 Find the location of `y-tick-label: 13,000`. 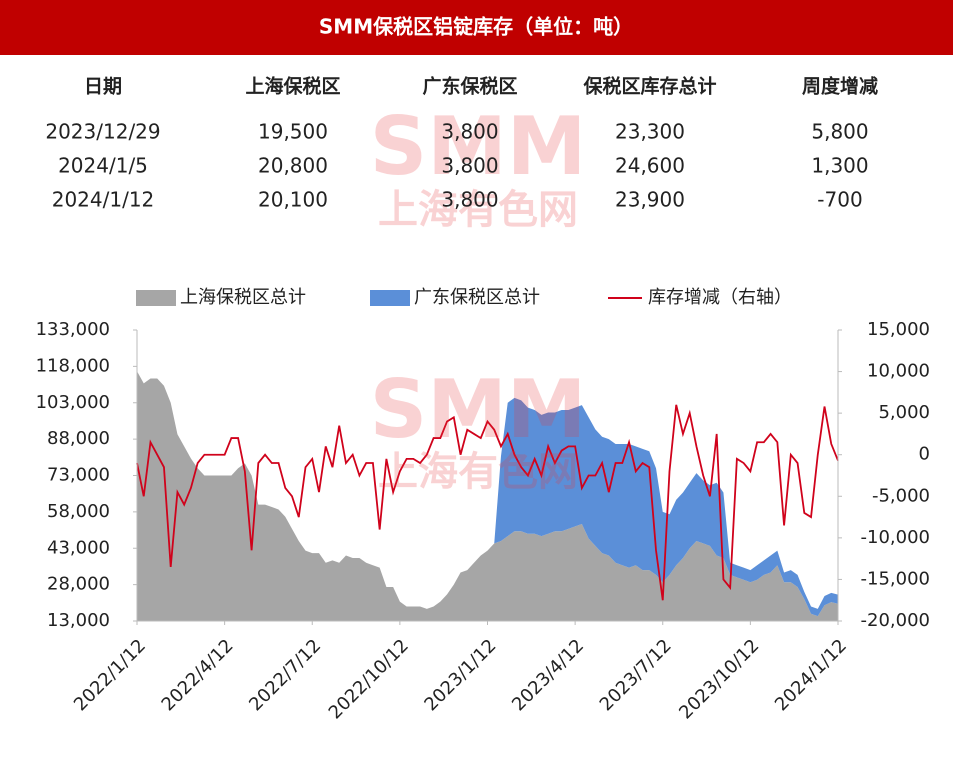

y-tick-label: 13,000 is located at coordinates (78, 620).